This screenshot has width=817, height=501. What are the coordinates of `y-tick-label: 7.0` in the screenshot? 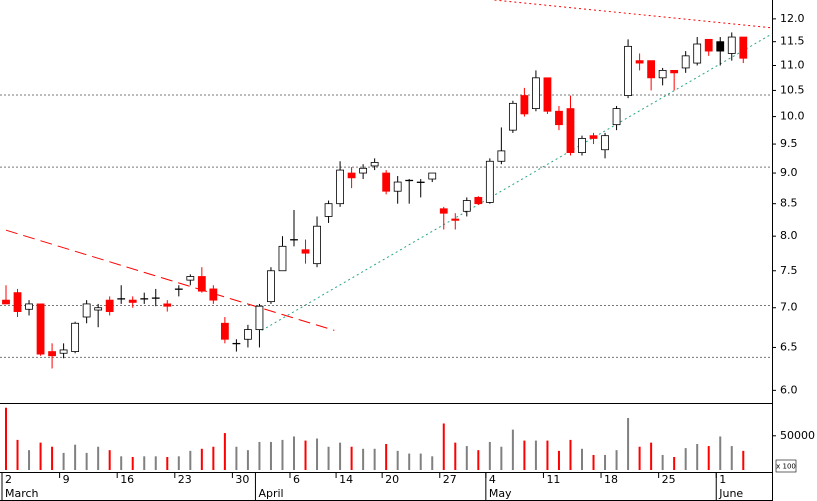 It's located at (789, 307).